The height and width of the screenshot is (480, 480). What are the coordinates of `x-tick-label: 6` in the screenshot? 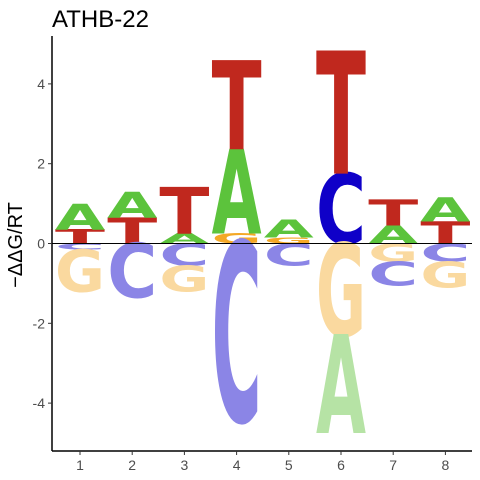 It's located at (341, 465).